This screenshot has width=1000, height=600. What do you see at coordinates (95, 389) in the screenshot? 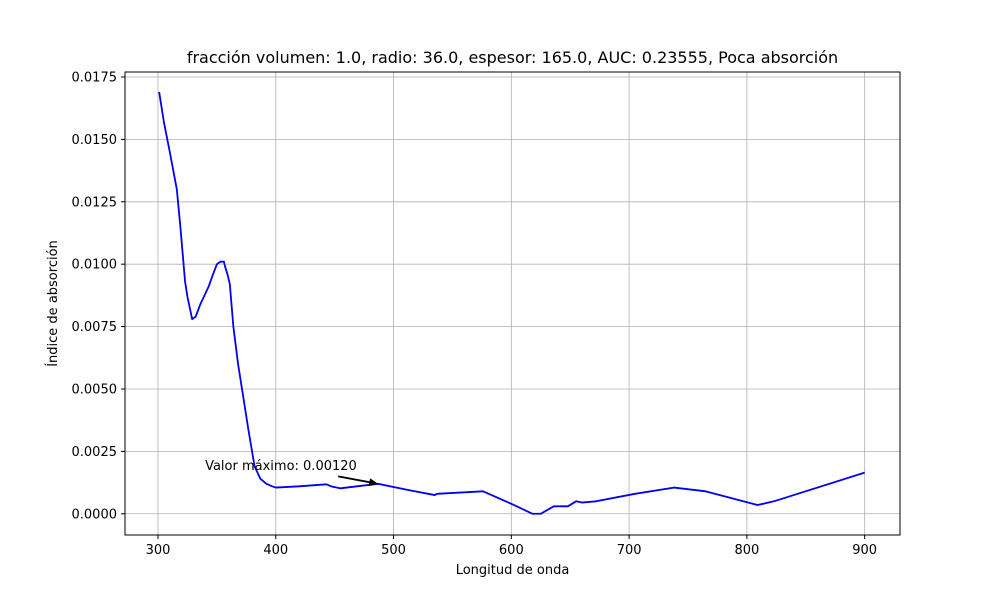
I see `y-tick-label: 0.0050` at bounding box center [95, 389].